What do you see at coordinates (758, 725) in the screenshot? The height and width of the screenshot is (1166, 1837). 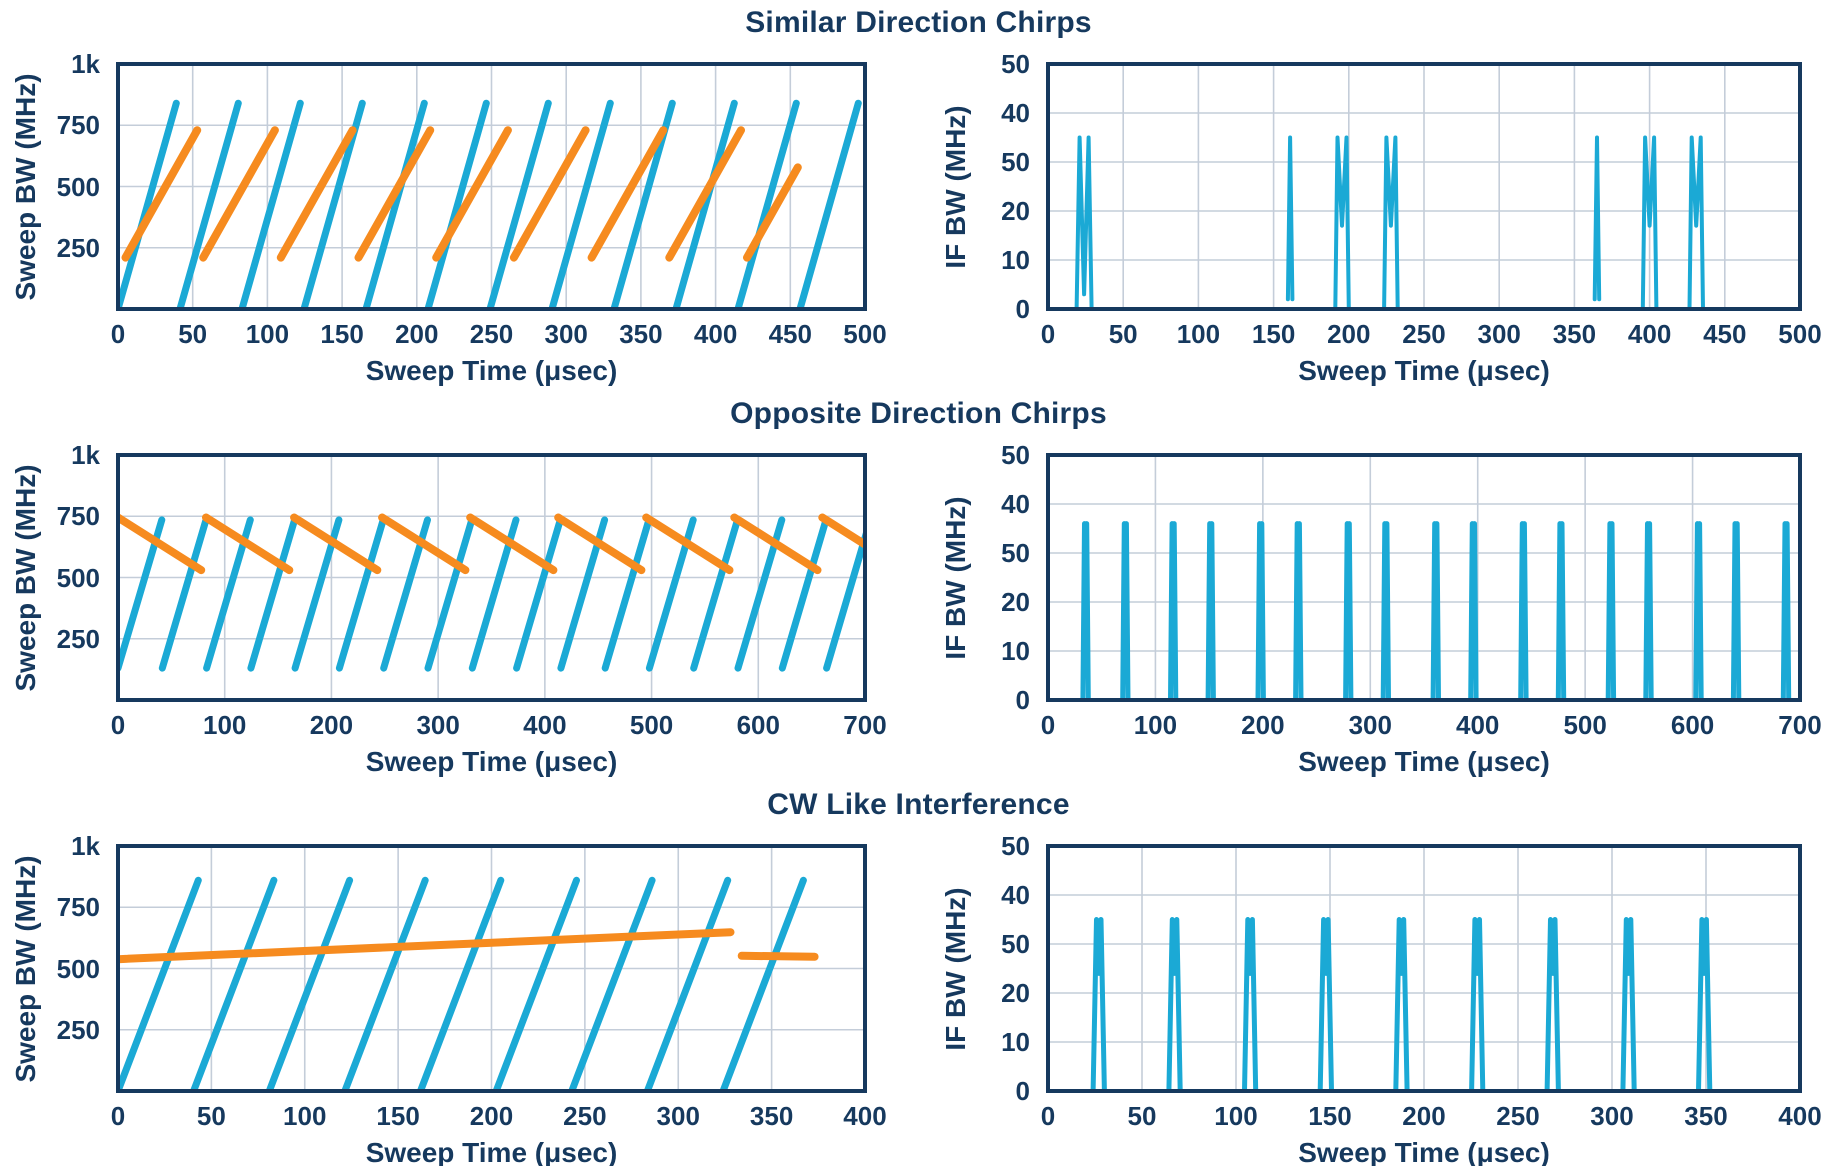 I see `x-tick-label: 600` at bounding box center [758, 725].